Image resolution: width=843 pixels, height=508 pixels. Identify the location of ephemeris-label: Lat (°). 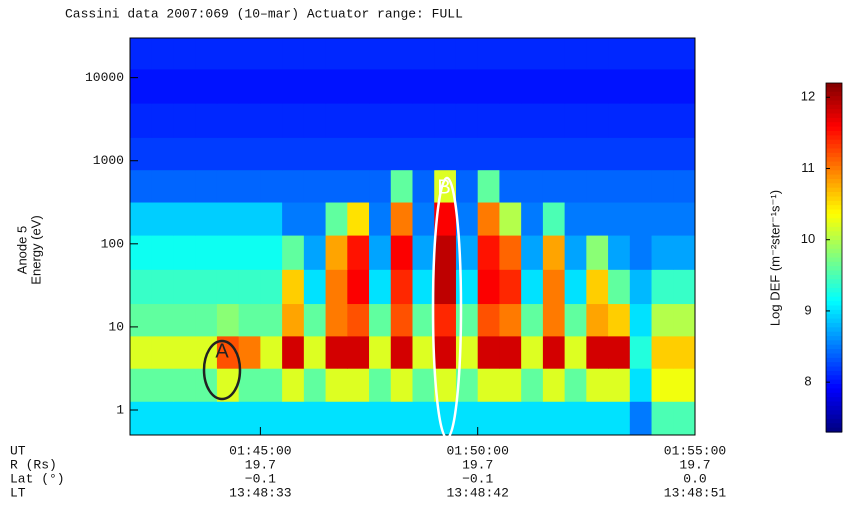
(37, 478).